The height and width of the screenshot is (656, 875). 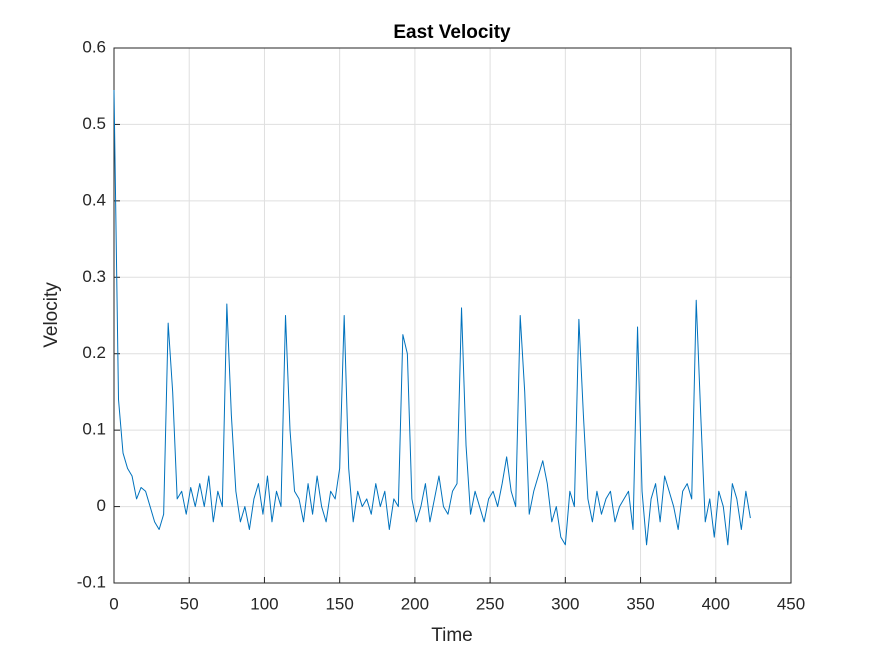 I want to click on x-tick-label: 150, so click(x=339, y=603).